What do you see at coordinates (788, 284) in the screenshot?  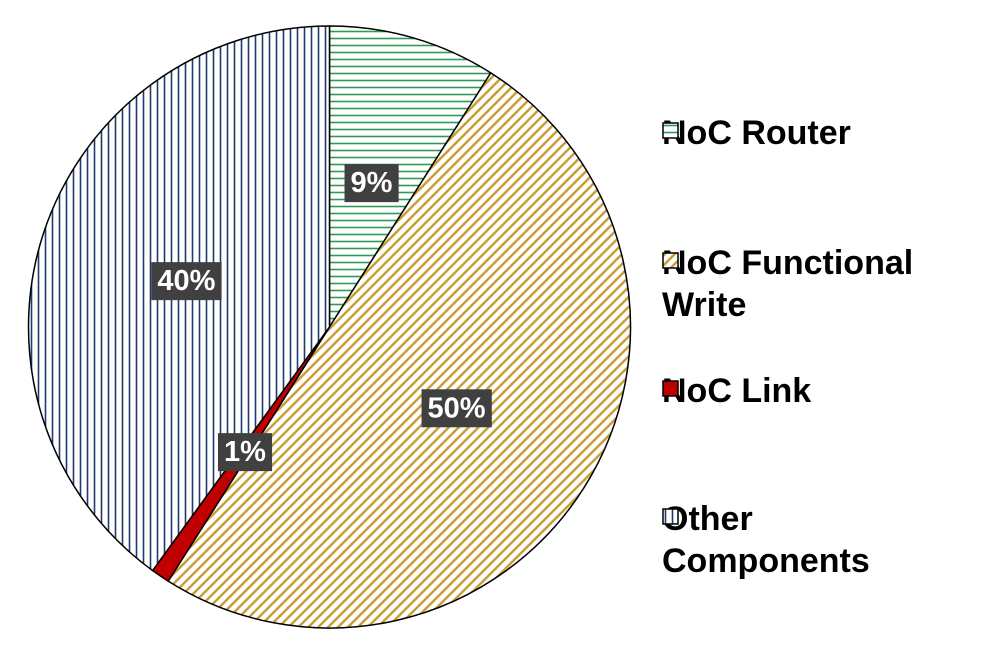 I see `legend-label: NoC Functional Write` at bounding box center [788, 284].